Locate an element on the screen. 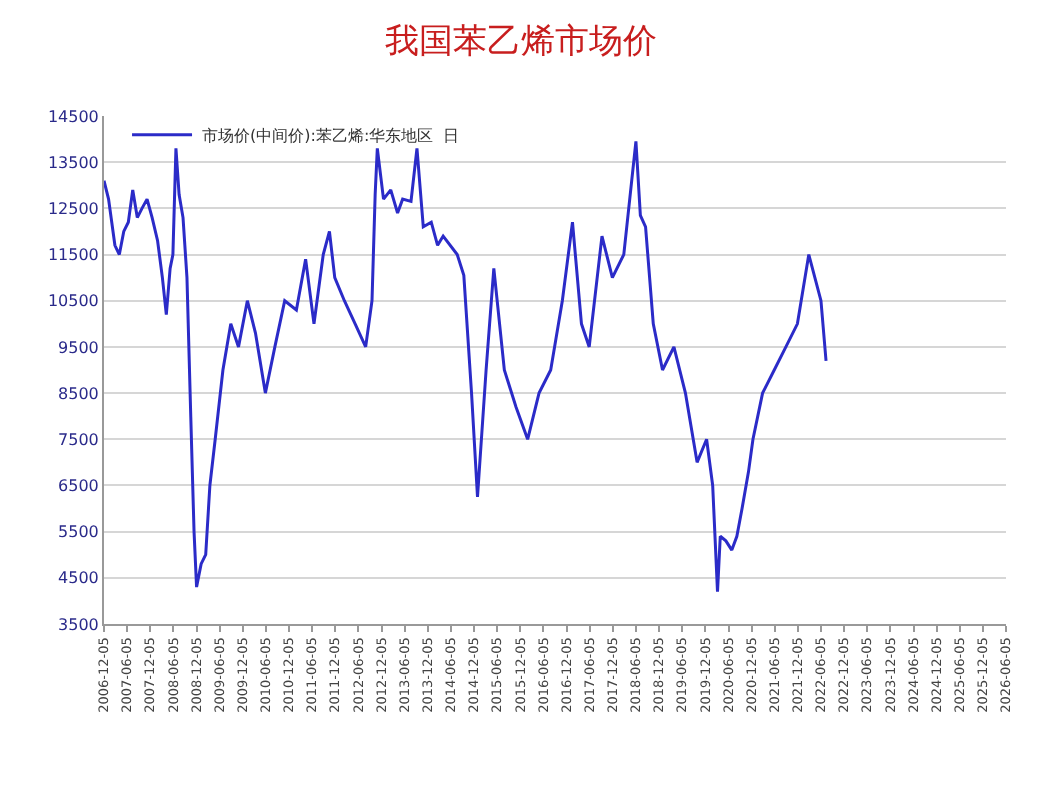 Image resolution: width=1042 pixels, height=800 pixels. y-tick-label: 11500 is located at coordinates (73, 255).